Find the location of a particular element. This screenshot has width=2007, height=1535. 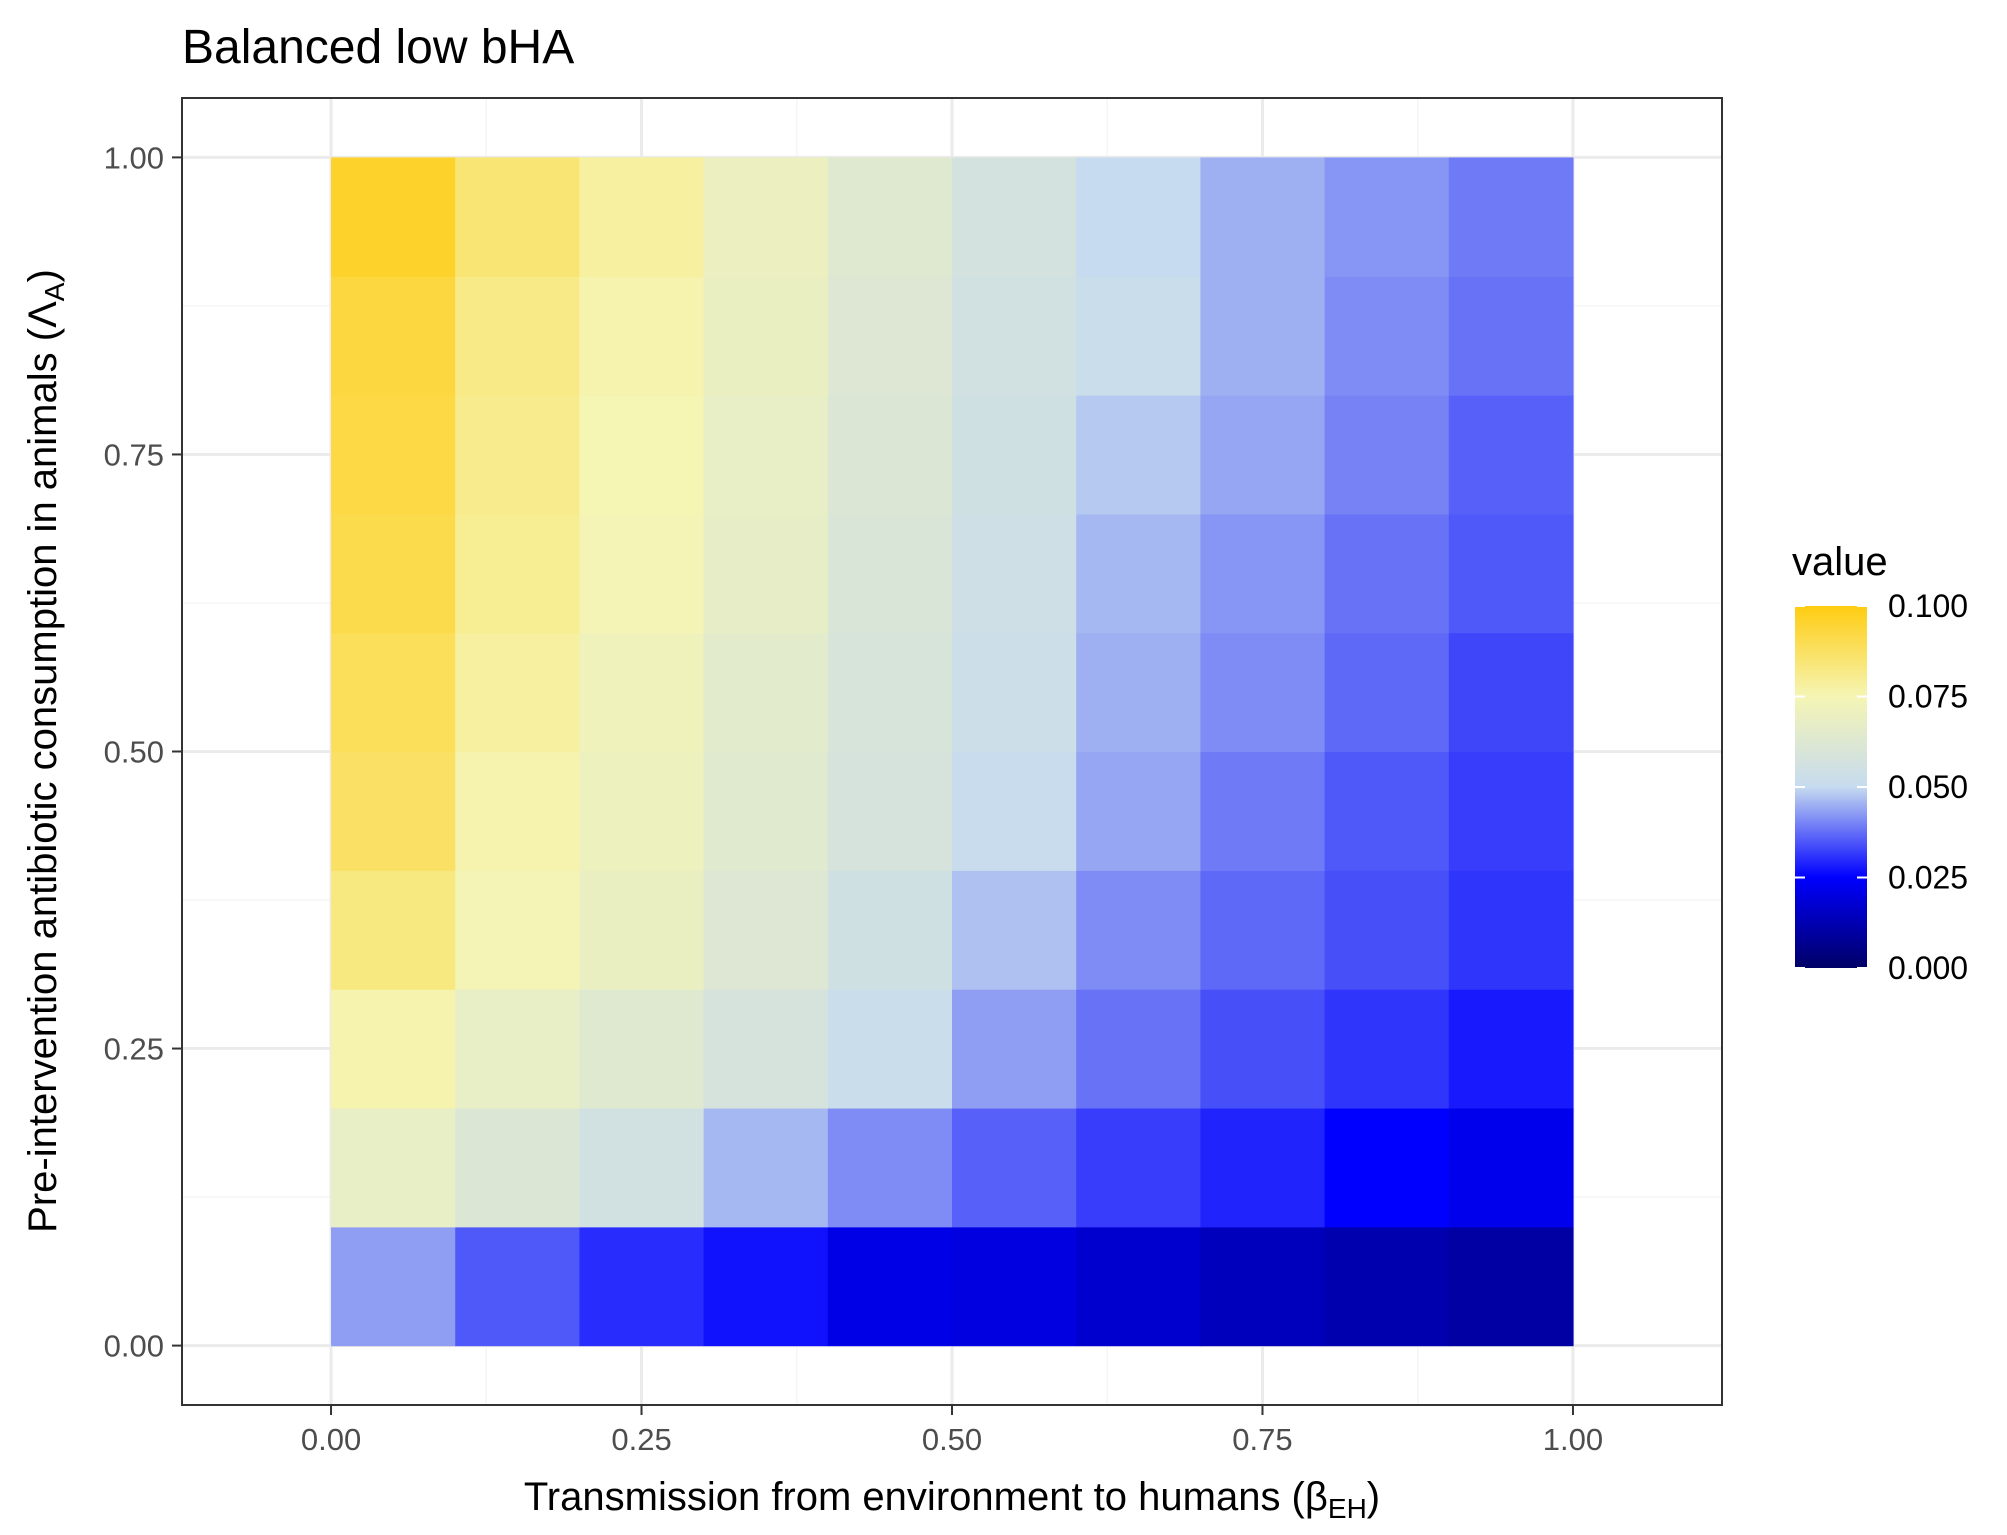

legend-label: 0.000 is located at coordinates (1928, 968).